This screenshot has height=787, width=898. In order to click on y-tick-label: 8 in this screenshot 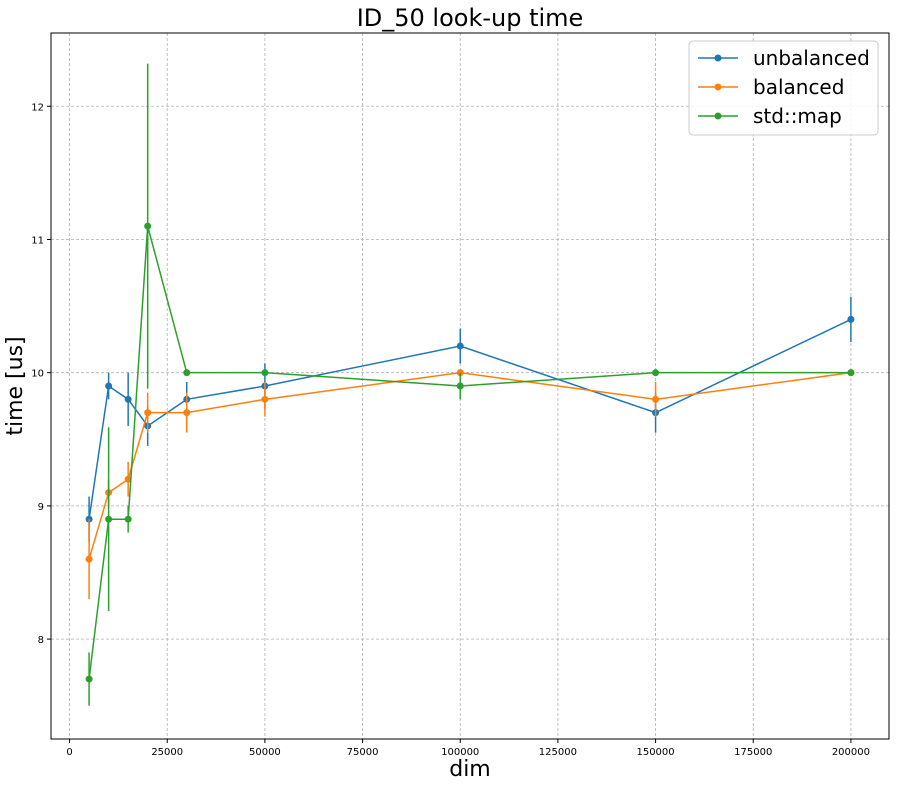, I will do `click(41, 640)`.